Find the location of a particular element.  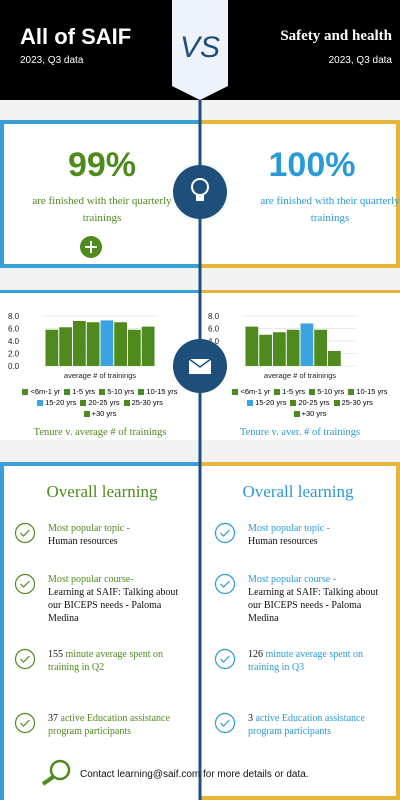

item-text: 126 is located at coordinates (255, 654).